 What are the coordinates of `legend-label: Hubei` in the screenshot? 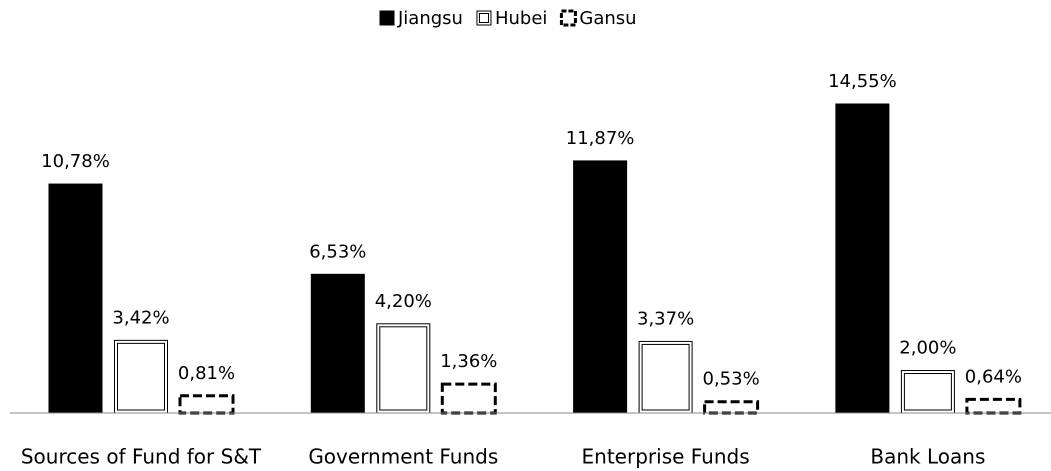 It's located at (521, 18).